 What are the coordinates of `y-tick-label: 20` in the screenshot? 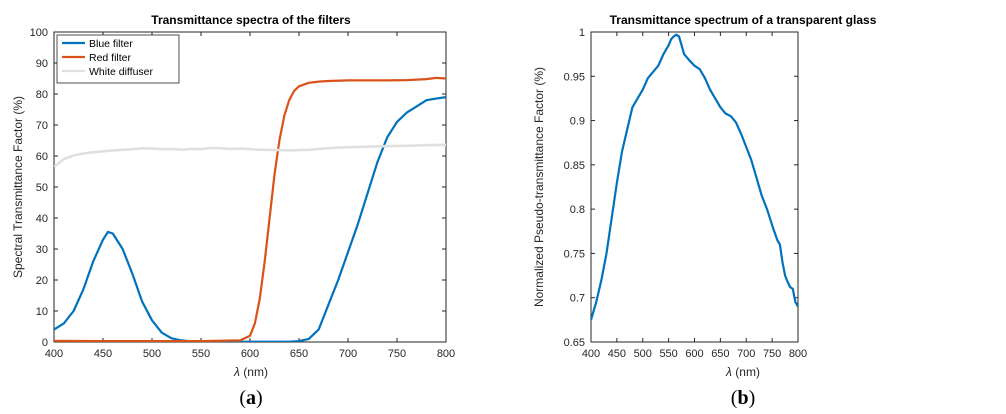 It's located at (42, 281).